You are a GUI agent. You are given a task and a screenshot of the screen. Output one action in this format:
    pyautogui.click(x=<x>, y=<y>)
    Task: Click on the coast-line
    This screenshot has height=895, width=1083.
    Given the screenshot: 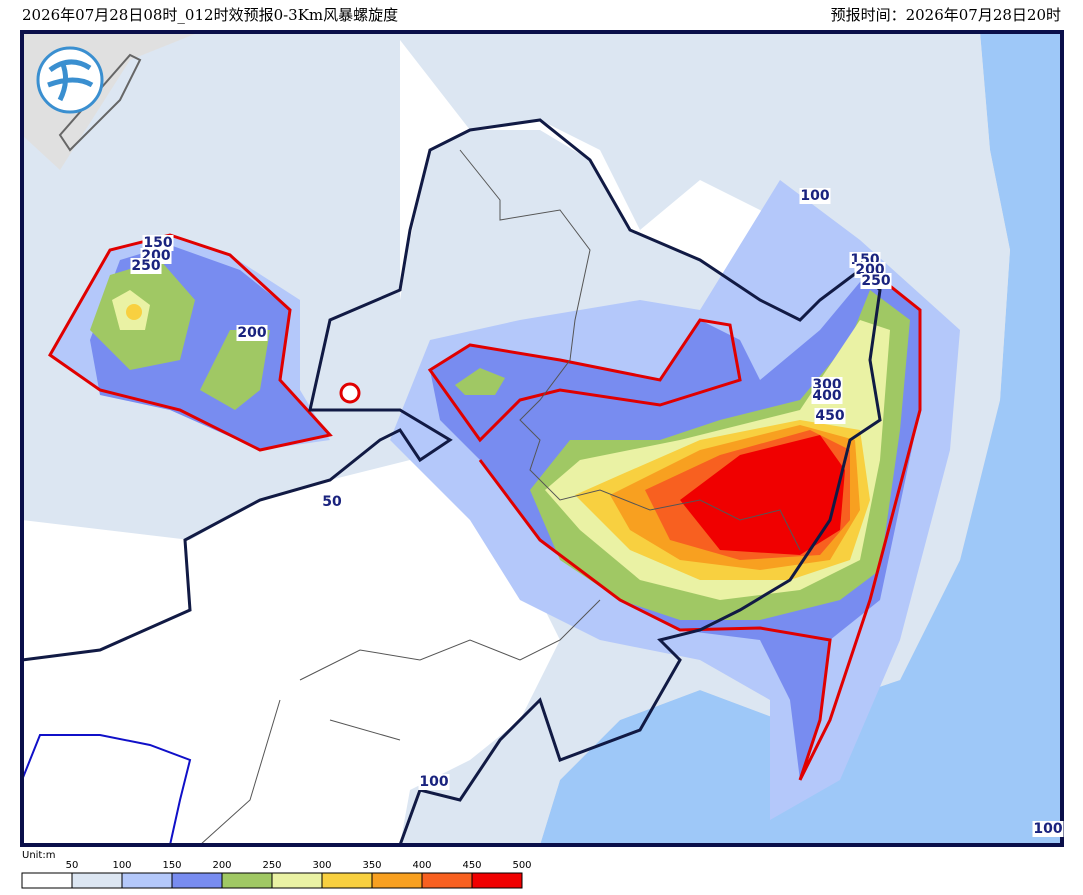 What is the action you would take?
    pyautogui.click(x=100, y=102)
    